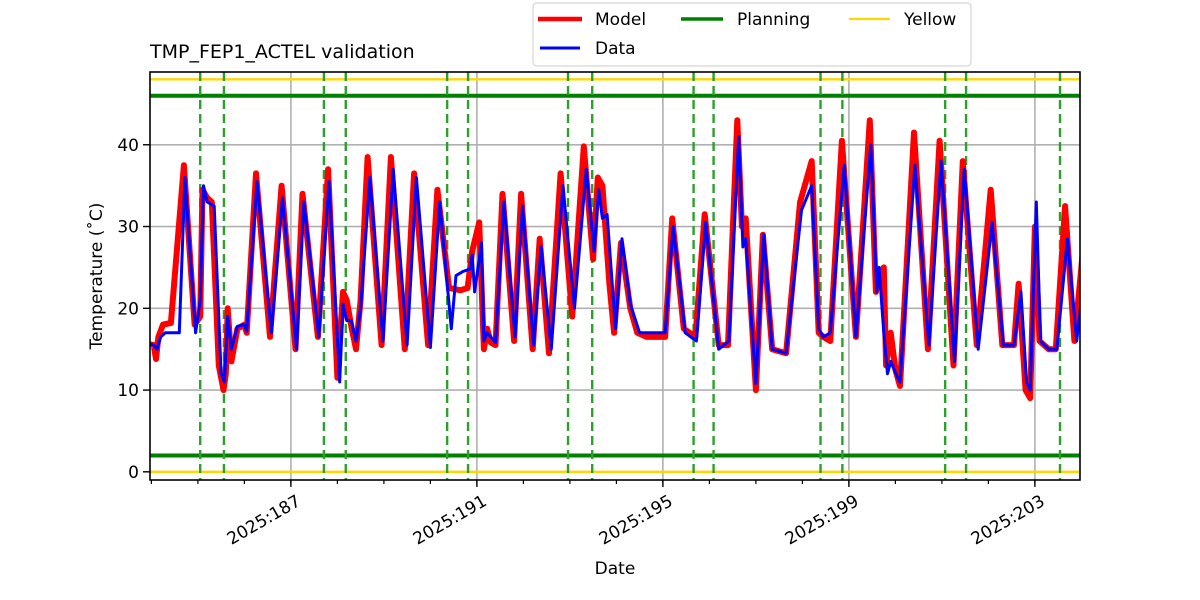 The image size is (1200, 600). I want to click on y-tick-label: 30, so click(128, 228).